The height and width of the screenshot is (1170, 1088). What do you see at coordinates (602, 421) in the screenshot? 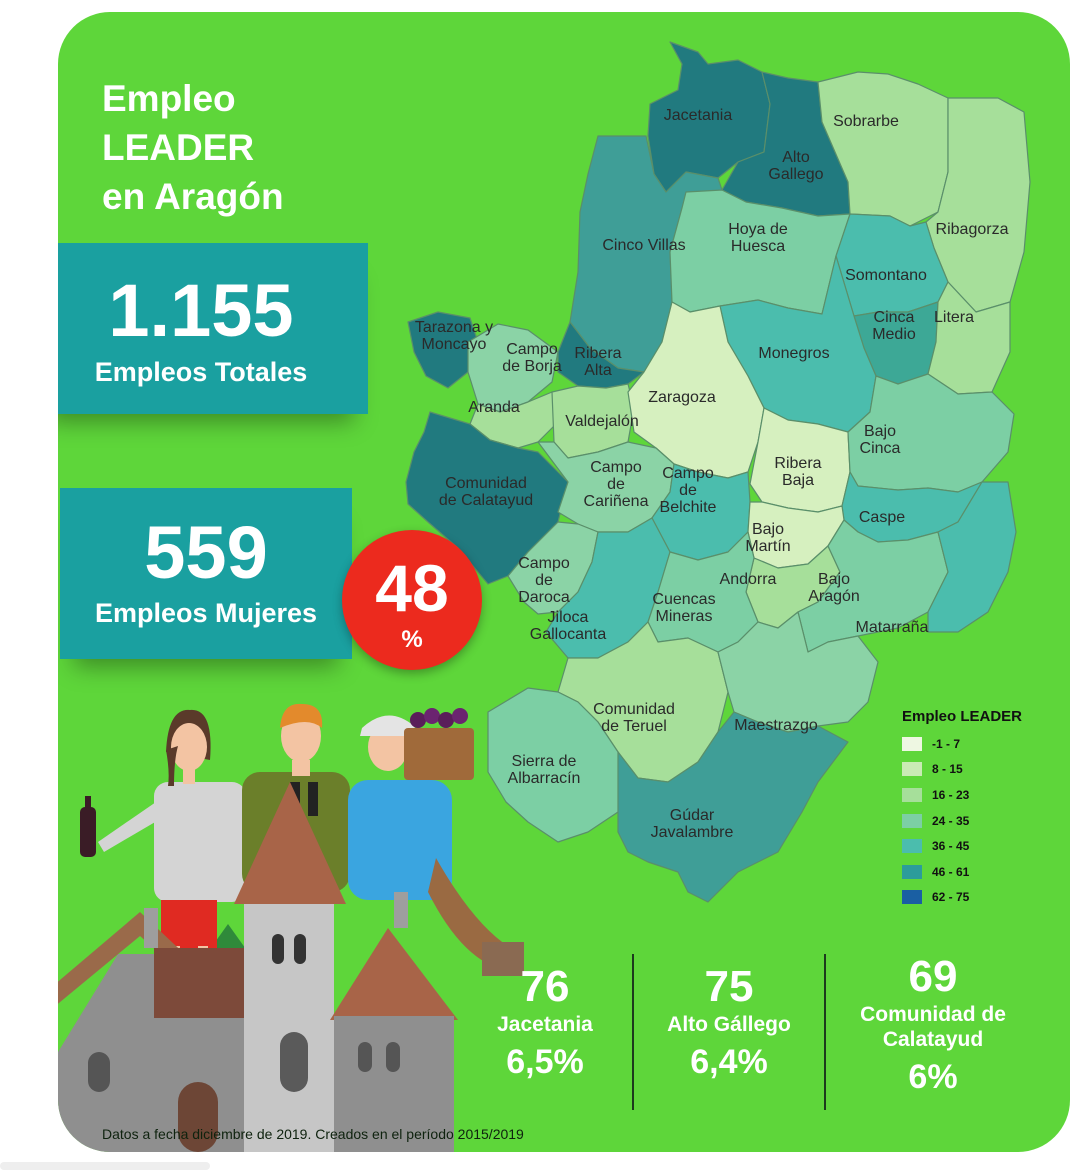
I see `region-label: Valdejalón` at bounding box center [602, 421].